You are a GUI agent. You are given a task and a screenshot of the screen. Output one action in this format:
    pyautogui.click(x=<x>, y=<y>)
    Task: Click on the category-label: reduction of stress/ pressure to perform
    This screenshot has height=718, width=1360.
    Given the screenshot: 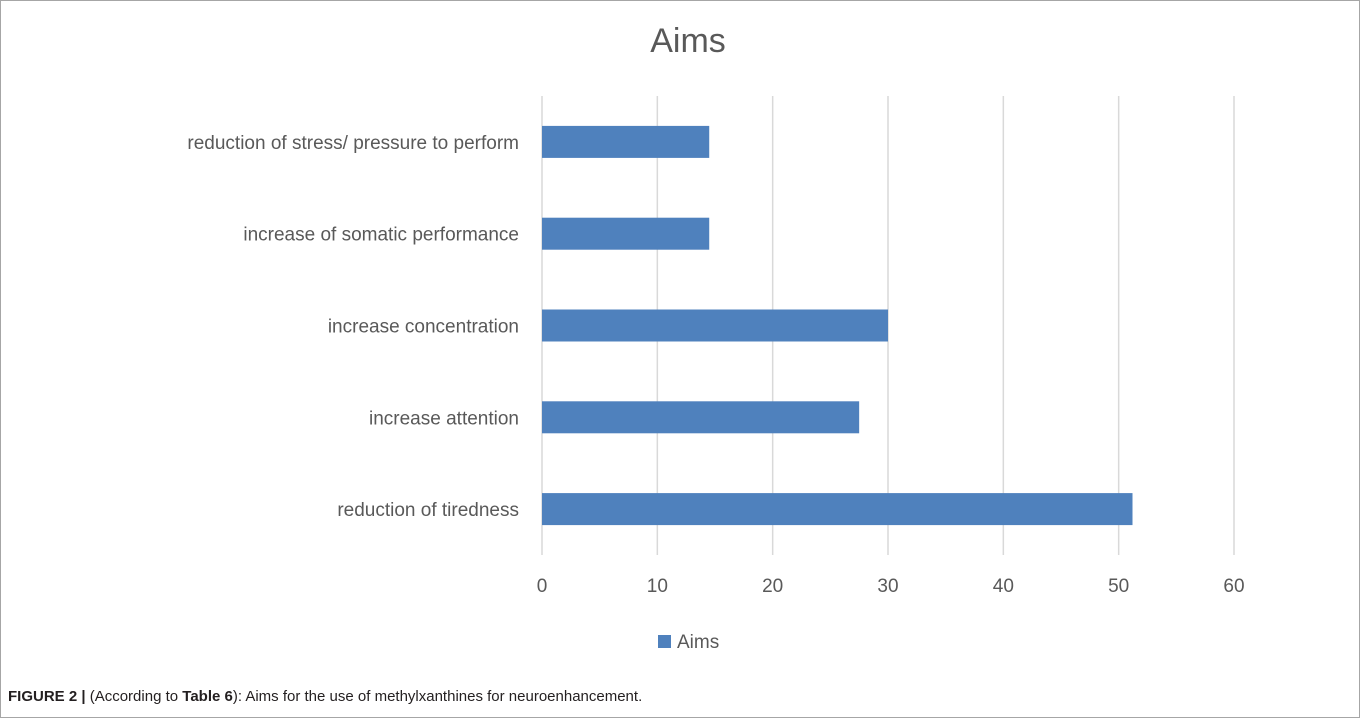 What is the action you would take?
    pyautogui.click(x=353, y=143)
    